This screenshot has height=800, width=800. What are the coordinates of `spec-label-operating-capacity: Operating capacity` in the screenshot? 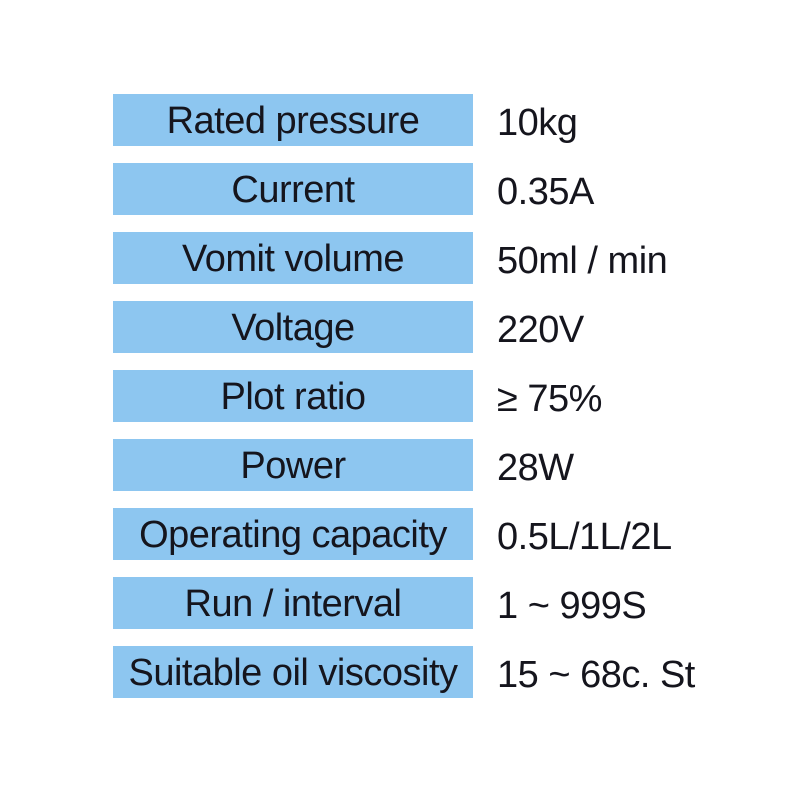 It's located at (293, 534).